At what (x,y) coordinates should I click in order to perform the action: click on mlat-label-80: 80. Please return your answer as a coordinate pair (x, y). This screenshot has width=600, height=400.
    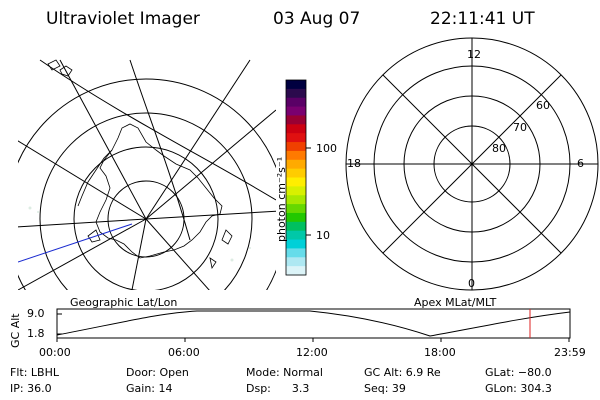
    Looking at the image, I should click on (499, 148).